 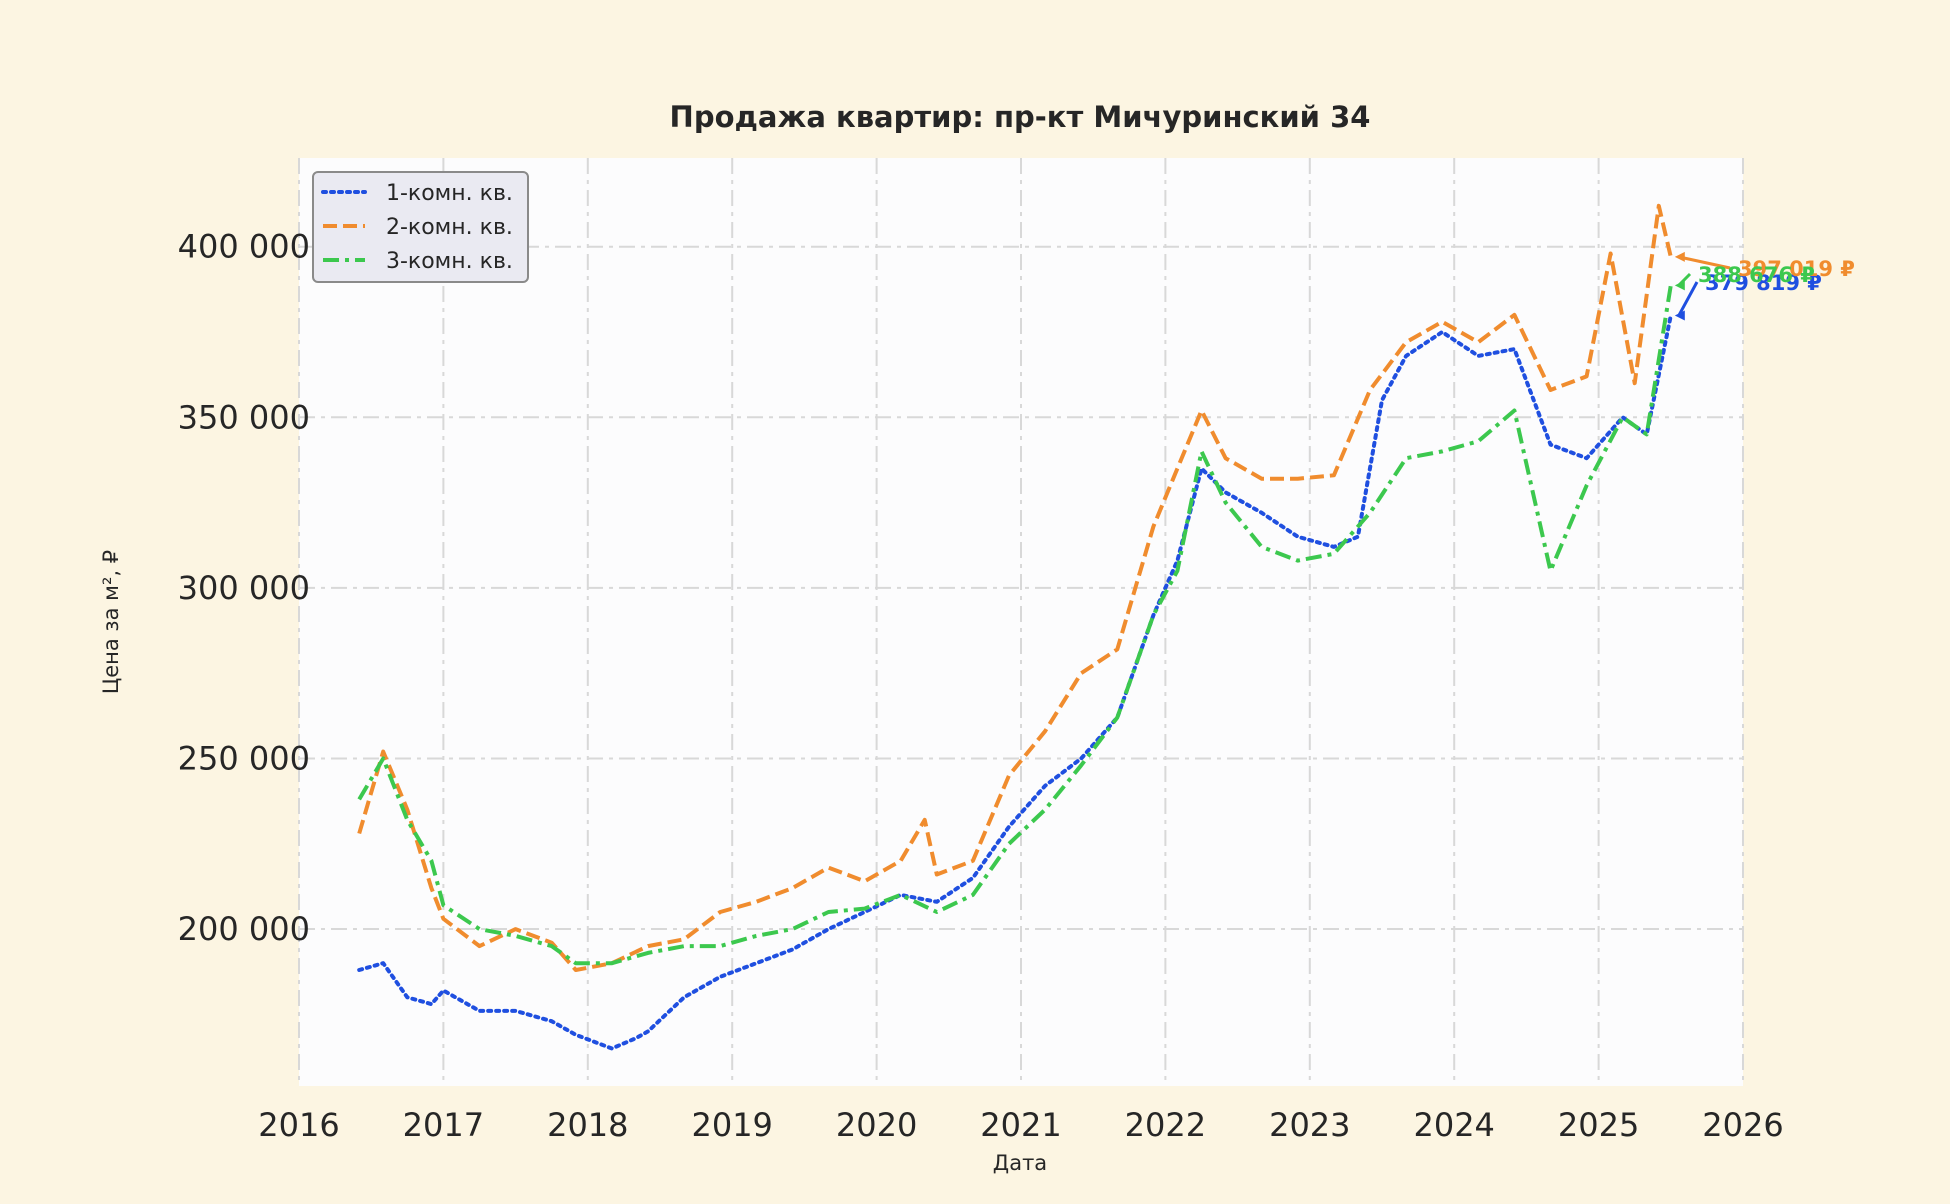 I want to click on final-value-label: 397 019 ₽, so click(x=1796, y=269).